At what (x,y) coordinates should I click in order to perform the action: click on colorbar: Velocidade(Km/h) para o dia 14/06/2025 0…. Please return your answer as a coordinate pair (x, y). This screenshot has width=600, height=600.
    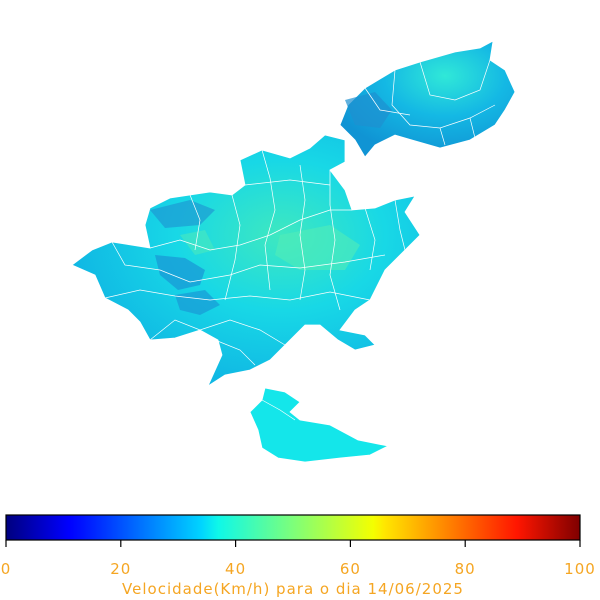
    Looking at the image, I should click on (298, 556).